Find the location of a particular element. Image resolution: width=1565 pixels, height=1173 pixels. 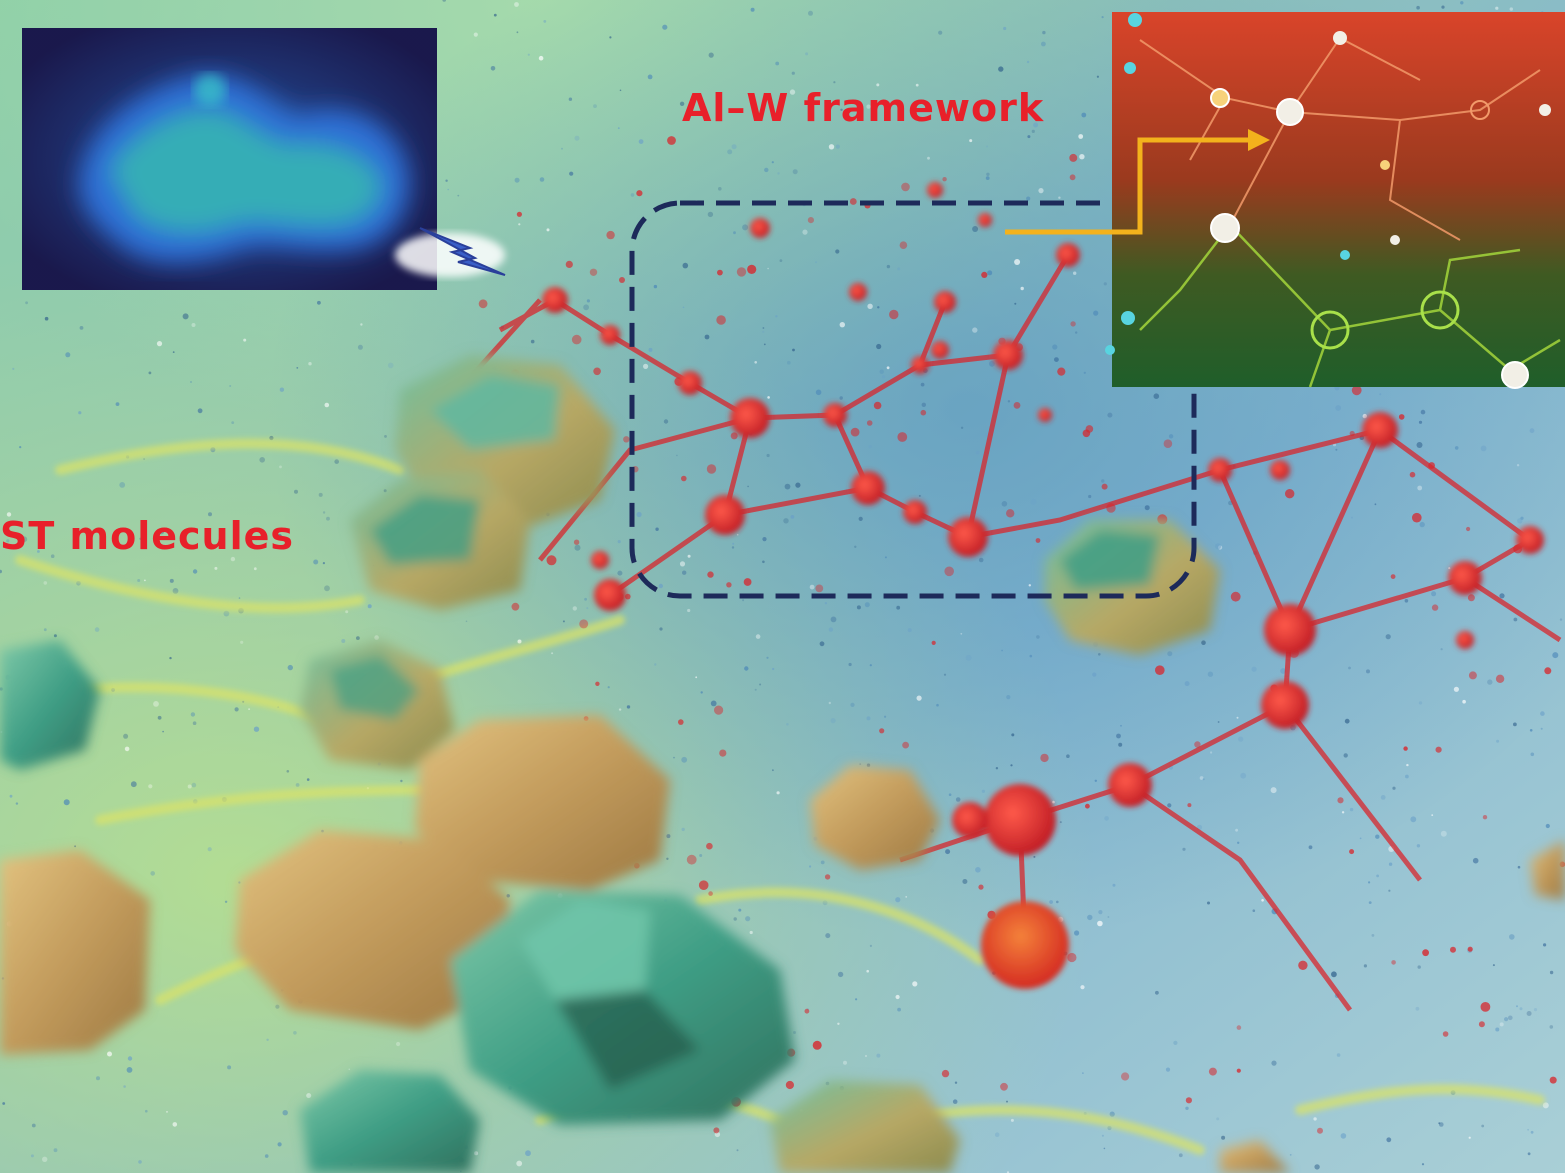

crystal-facet is located at coordinates (627, 1040).